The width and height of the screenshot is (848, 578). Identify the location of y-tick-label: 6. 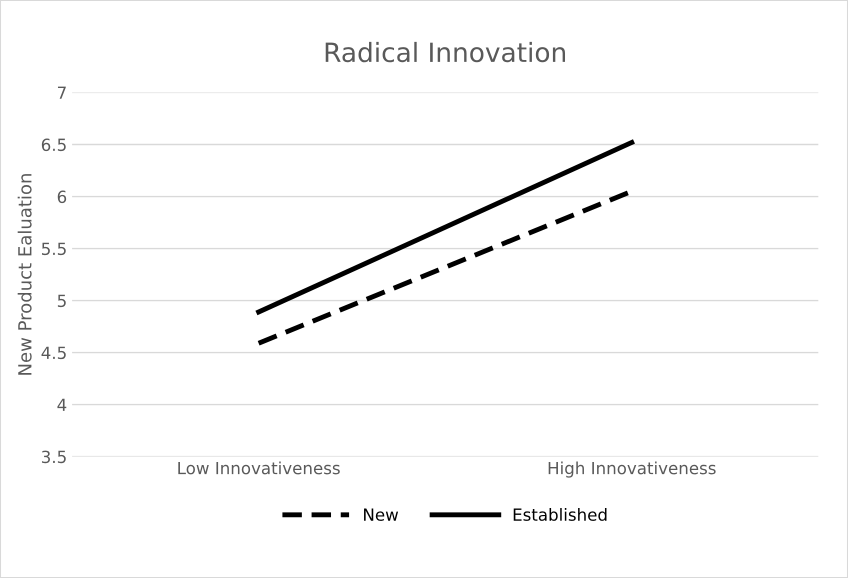
(62, 197).